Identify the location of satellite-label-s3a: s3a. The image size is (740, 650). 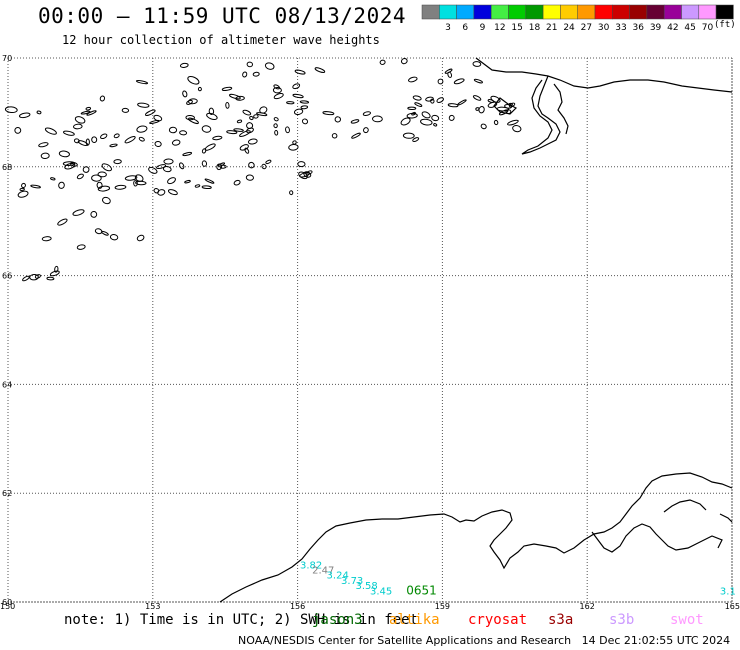
(561, 620).